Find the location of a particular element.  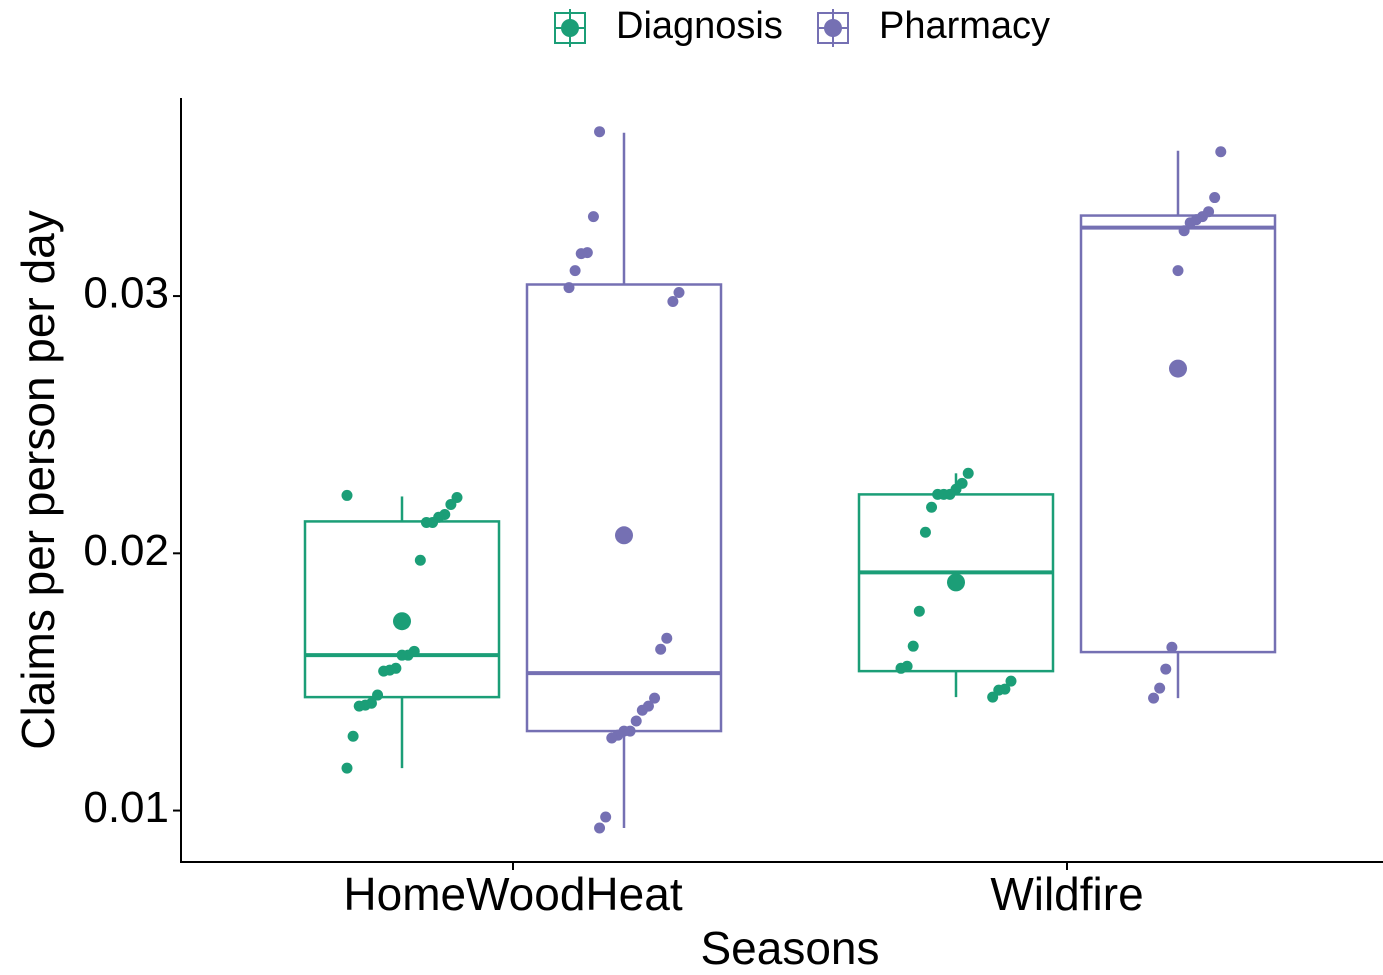

x-tick-label: HomeWoodHeat is located at coordinates (512, 894).